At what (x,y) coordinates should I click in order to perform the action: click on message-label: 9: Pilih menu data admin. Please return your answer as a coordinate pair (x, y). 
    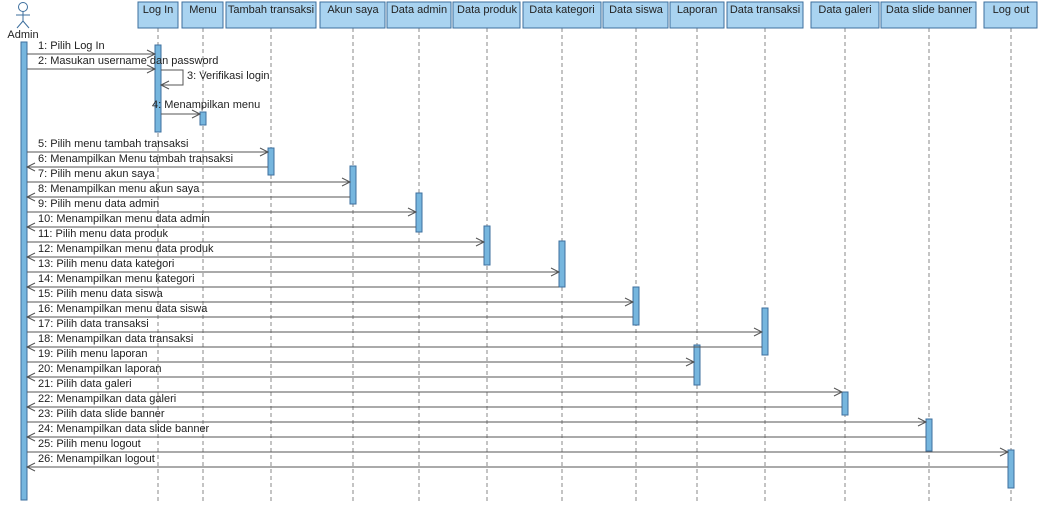
    Looking at the image, I should click on (98, 204).